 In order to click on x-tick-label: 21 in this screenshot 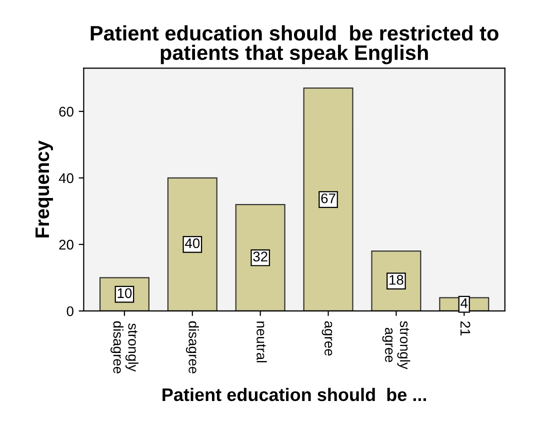, I will do `click(465, 328)`.